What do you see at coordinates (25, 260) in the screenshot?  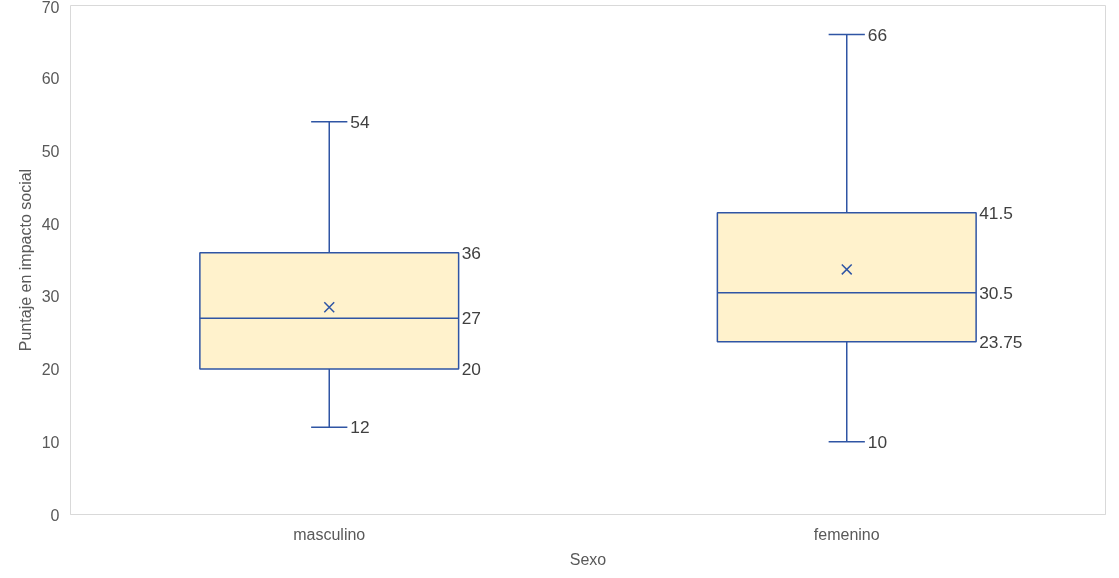 I see `y-axis-title: Puntaje en impacto social` at bounding box center [25, 260].